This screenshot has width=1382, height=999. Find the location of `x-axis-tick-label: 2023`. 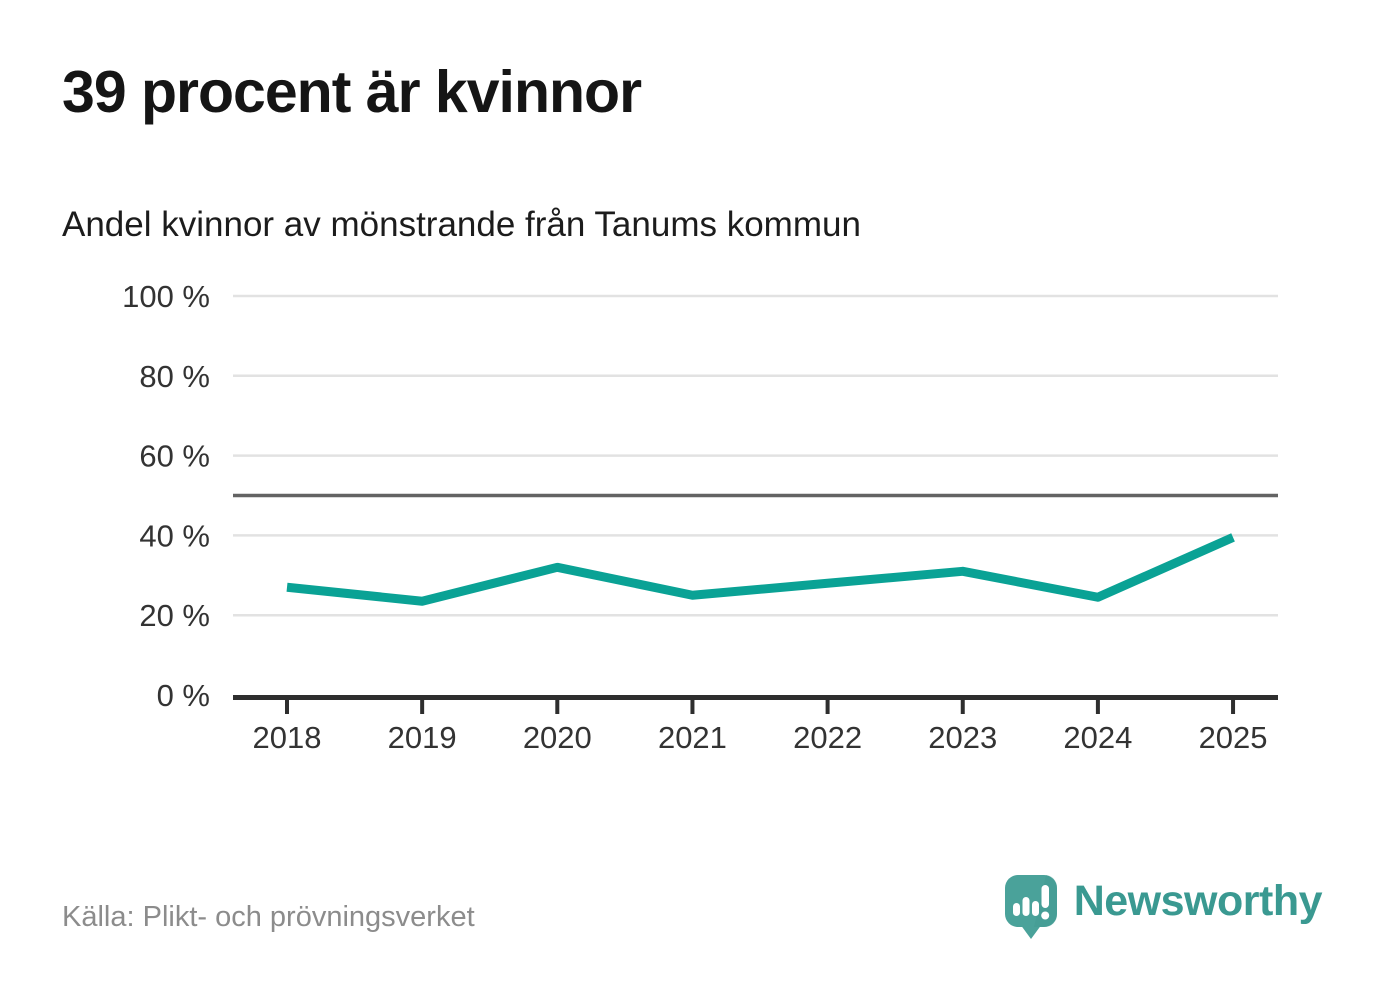

x-axis-tick-label: 2023 is located at coordinates (962, 737).